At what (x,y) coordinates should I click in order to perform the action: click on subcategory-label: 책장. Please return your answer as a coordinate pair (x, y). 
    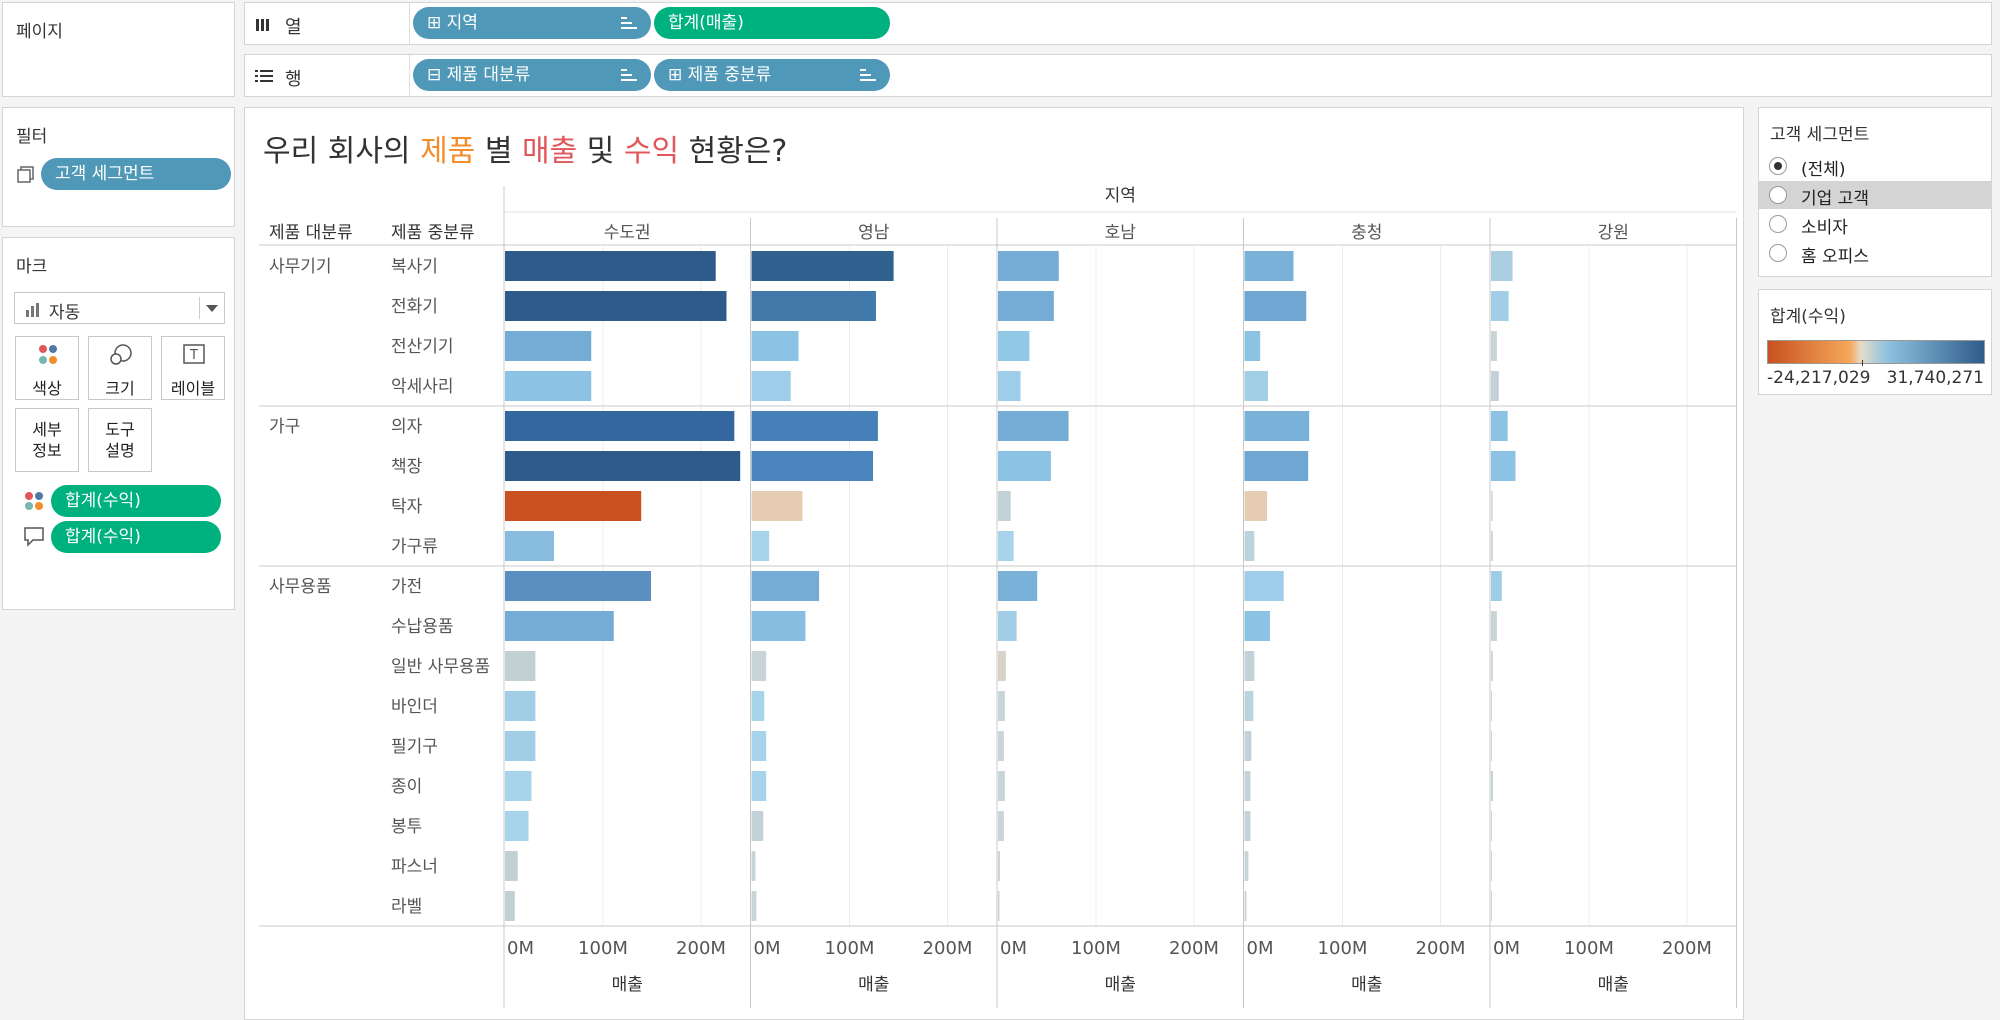
    Looking at the image, I should click on (407, 467).